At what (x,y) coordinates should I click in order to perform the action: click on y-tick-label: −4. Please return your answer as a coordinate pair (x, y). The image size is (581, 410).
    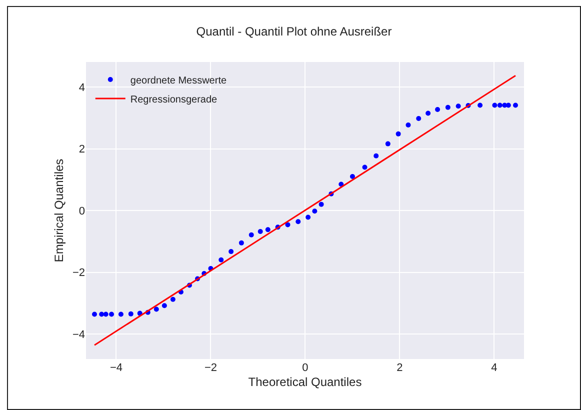
    Looking at the image, I should click on (78, 334).